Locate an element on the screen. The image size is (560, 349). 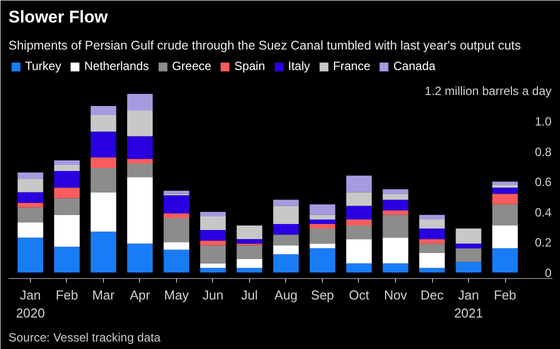
x-tick-label: May is located at coordinates (177, 295).